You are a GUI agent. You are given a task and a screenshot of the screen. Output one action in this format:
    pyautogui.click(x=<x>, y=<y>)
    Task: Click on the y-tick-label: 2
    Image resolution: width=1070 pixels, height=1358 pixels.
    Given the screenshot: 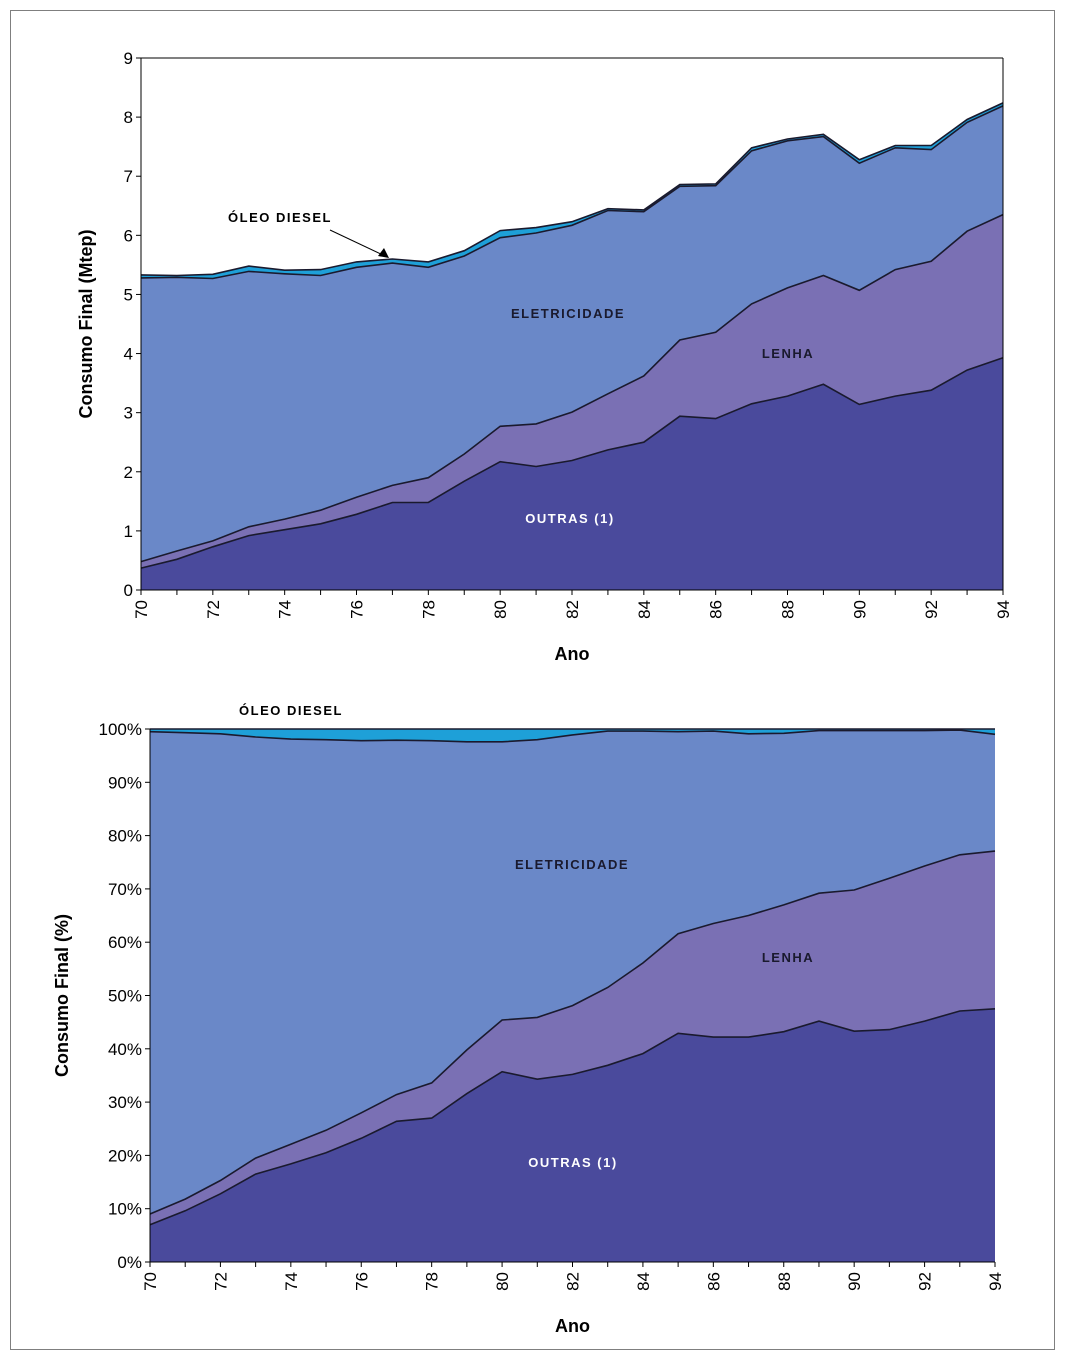 What is the action you would take?
    pyautogui.click(x=128, y=472)
    